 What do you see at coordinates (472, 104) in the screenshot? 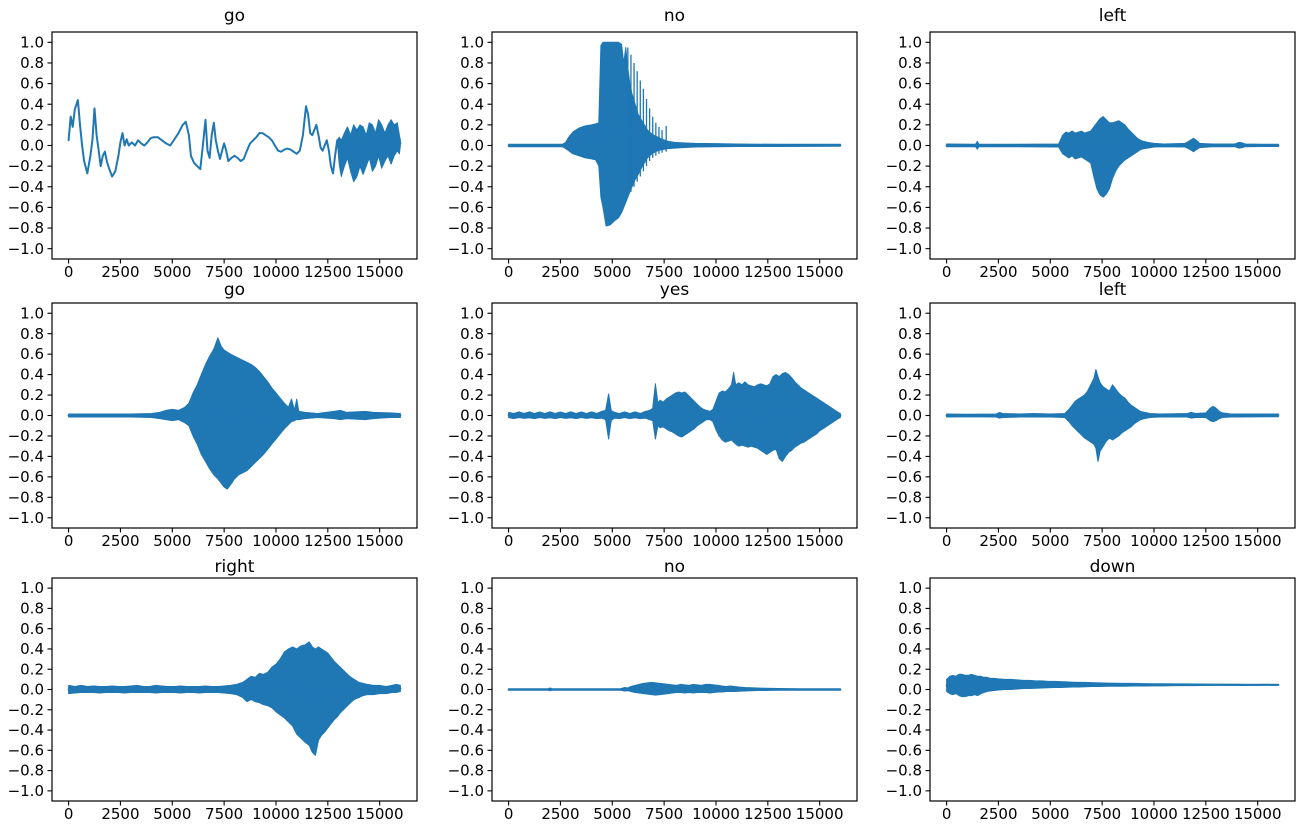
I see `y-tick-label: 0.4` at bounding box center [472, 104].